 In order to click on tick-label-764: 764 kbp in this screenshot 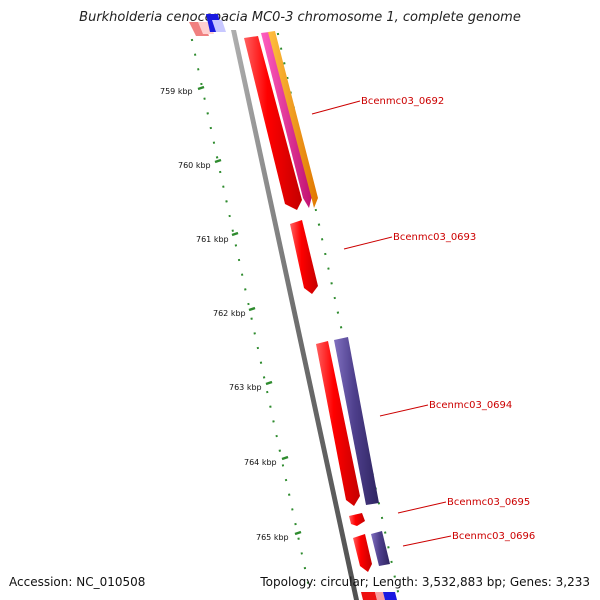, I will do `click(260, 462)`.